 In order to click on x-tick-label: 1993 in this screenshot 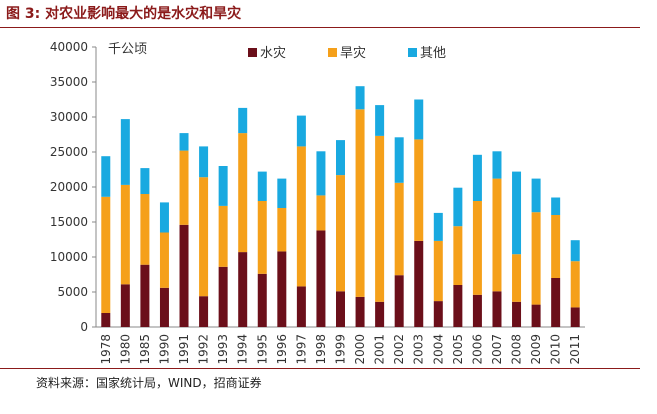, I will do `click(223, 349)`.